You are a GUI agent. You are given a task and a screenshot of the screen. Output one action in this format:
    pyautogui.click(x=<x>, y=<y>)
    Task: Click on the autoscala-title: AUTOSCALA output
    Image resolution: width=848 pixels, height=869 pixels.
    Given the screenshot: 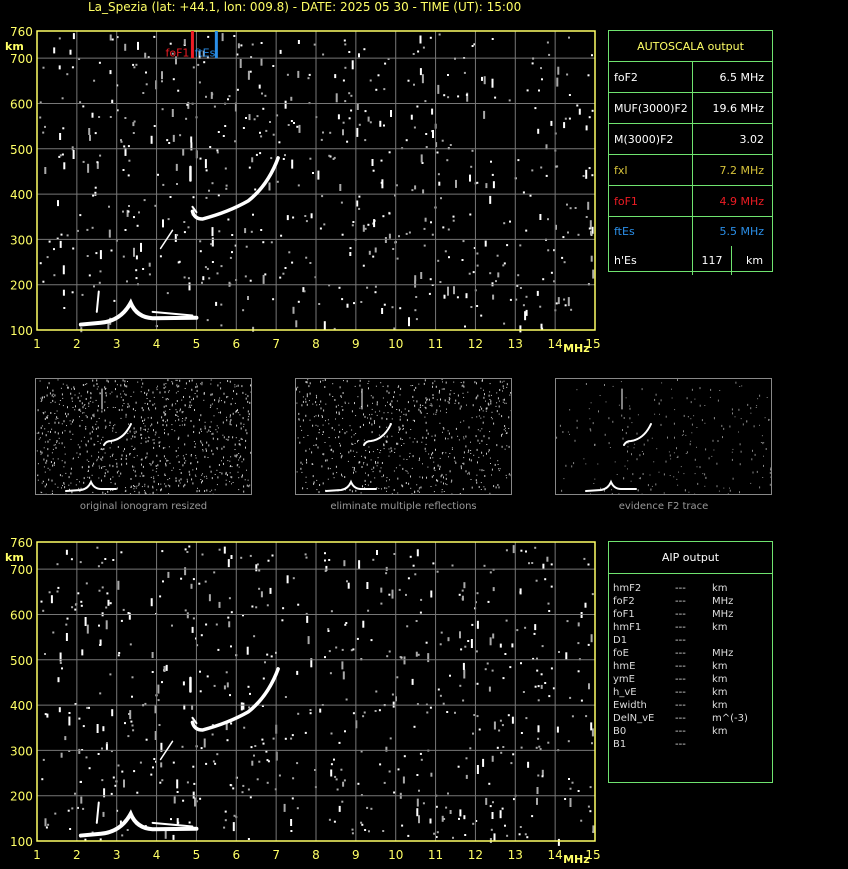 What is the action you would take?
    pyautogui.click(x=690, y=46)
    